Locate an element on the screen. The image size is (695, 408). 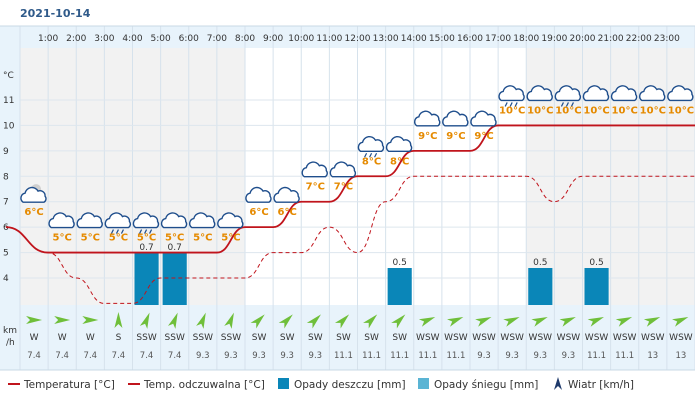
cloud-drizzle-icon is located at coordinates (511, 96).